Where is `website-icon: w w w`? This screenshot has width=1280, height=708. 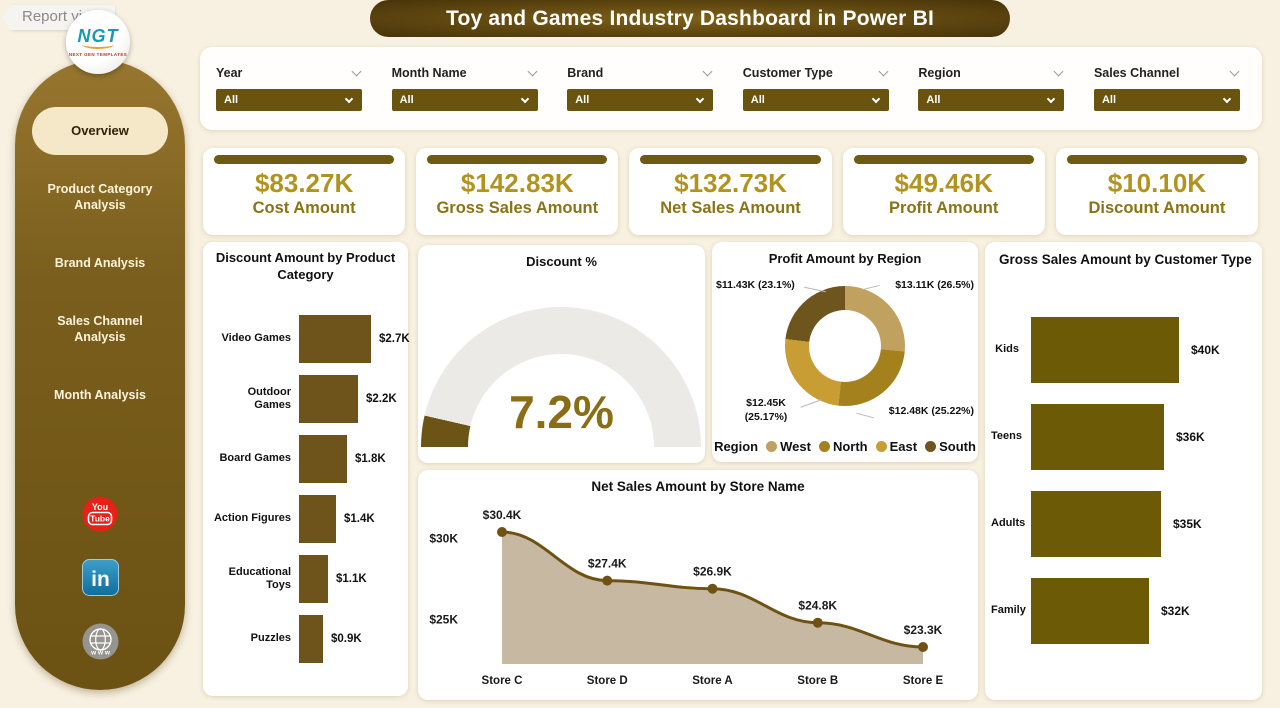
website-icon: w w w is located at coordinates (100, 641).